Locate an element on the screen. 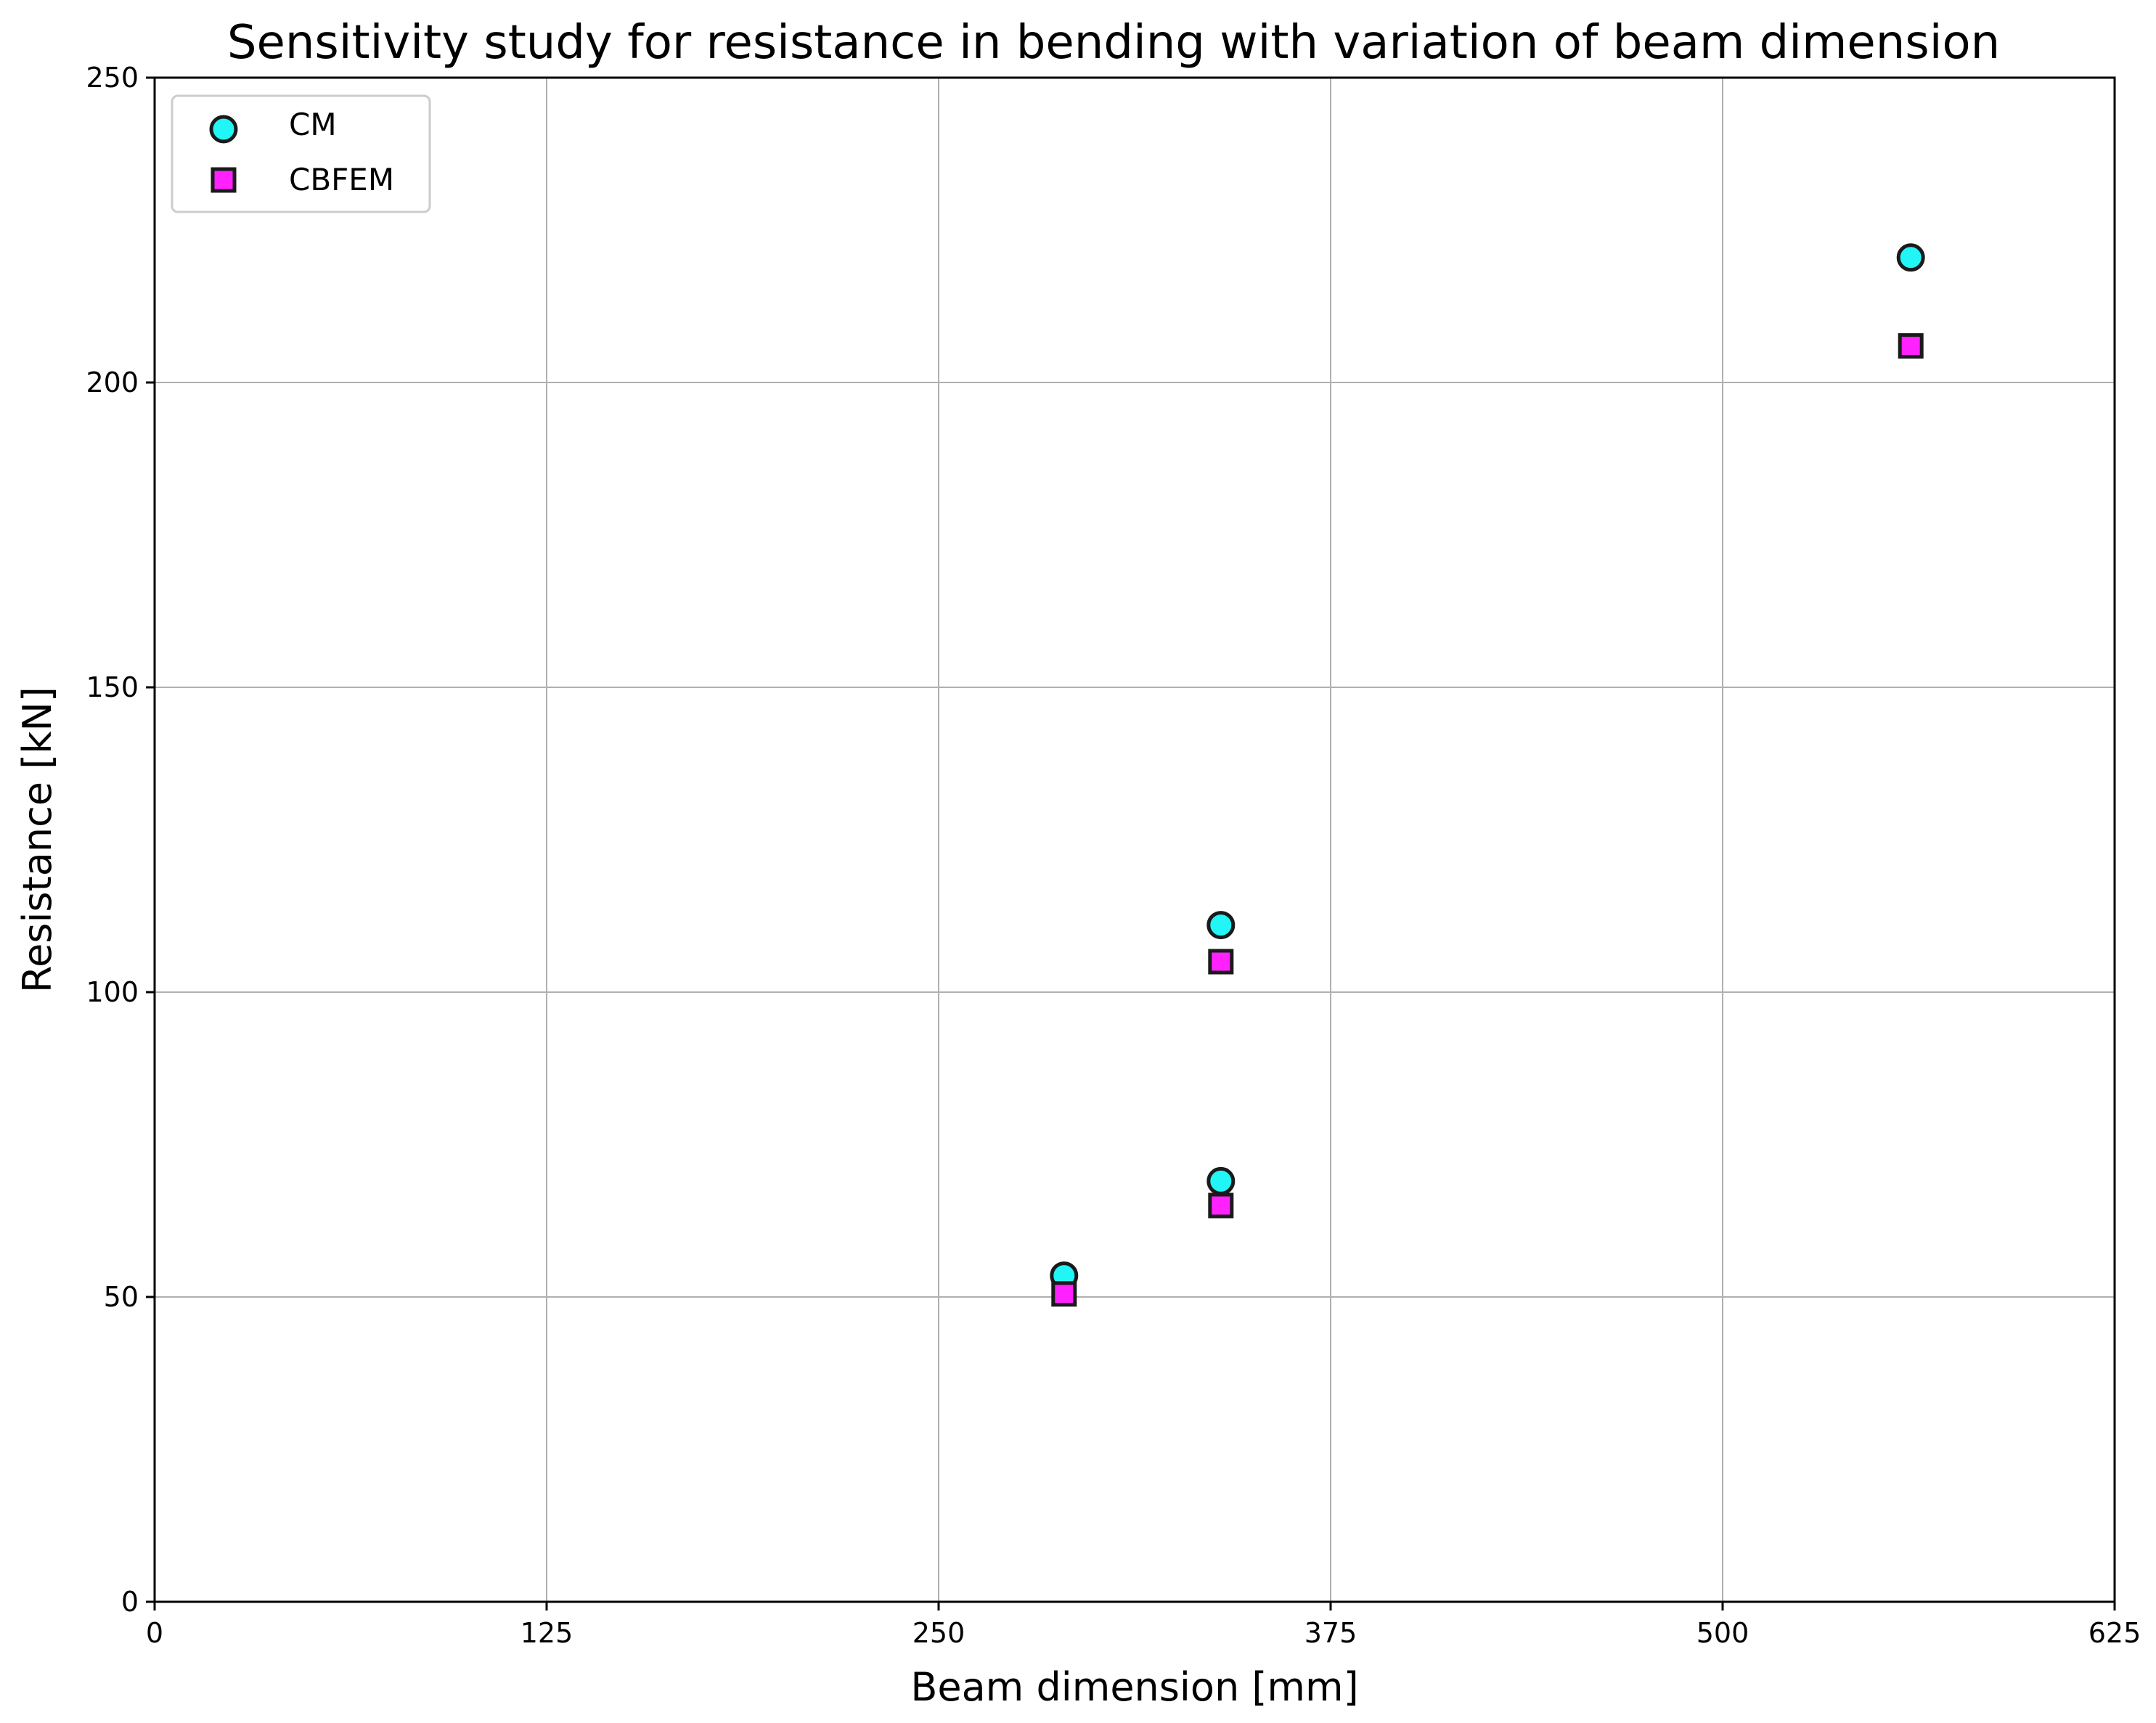 This screenshot has width=2156, height=1723. y-axis-ticks: 0 50 100 150 200 250 is located at coordinates (121, 840).